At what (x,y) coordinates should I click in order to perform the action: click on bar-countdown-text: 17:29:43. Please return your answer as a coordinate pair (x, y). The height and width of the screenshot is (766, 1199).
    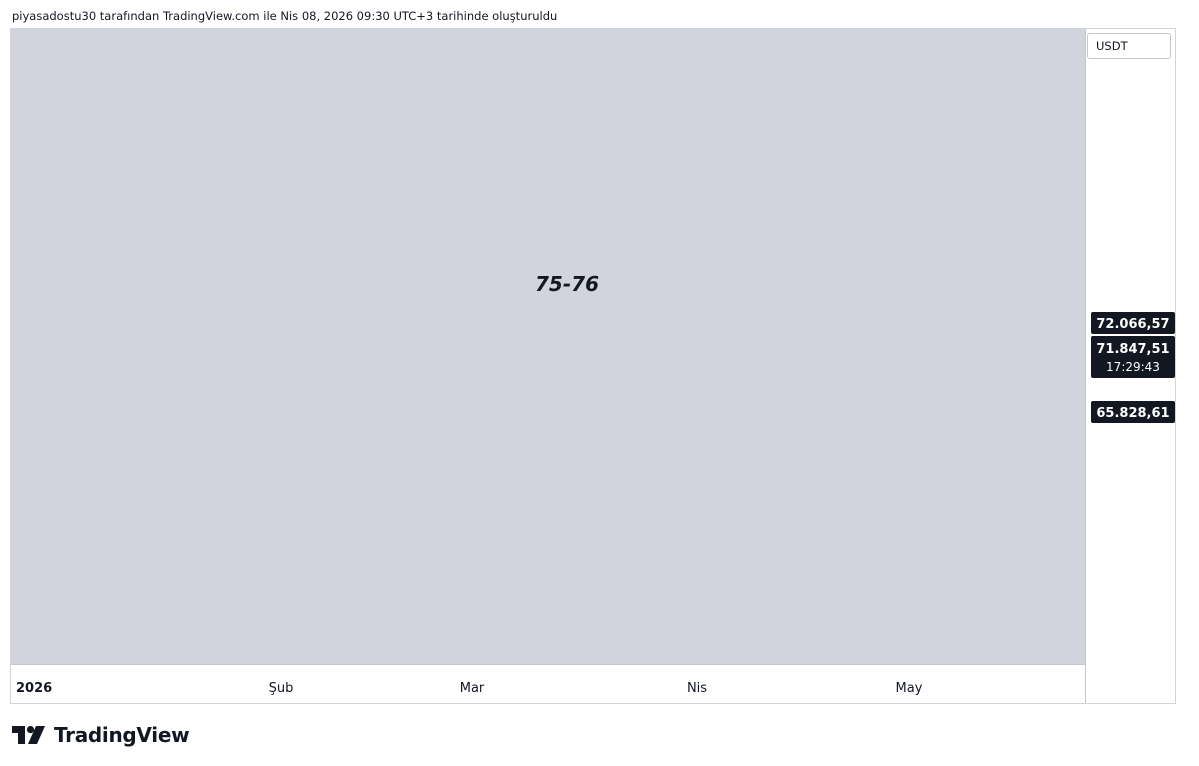
    Looking at the image, I should click on (1133, 367).